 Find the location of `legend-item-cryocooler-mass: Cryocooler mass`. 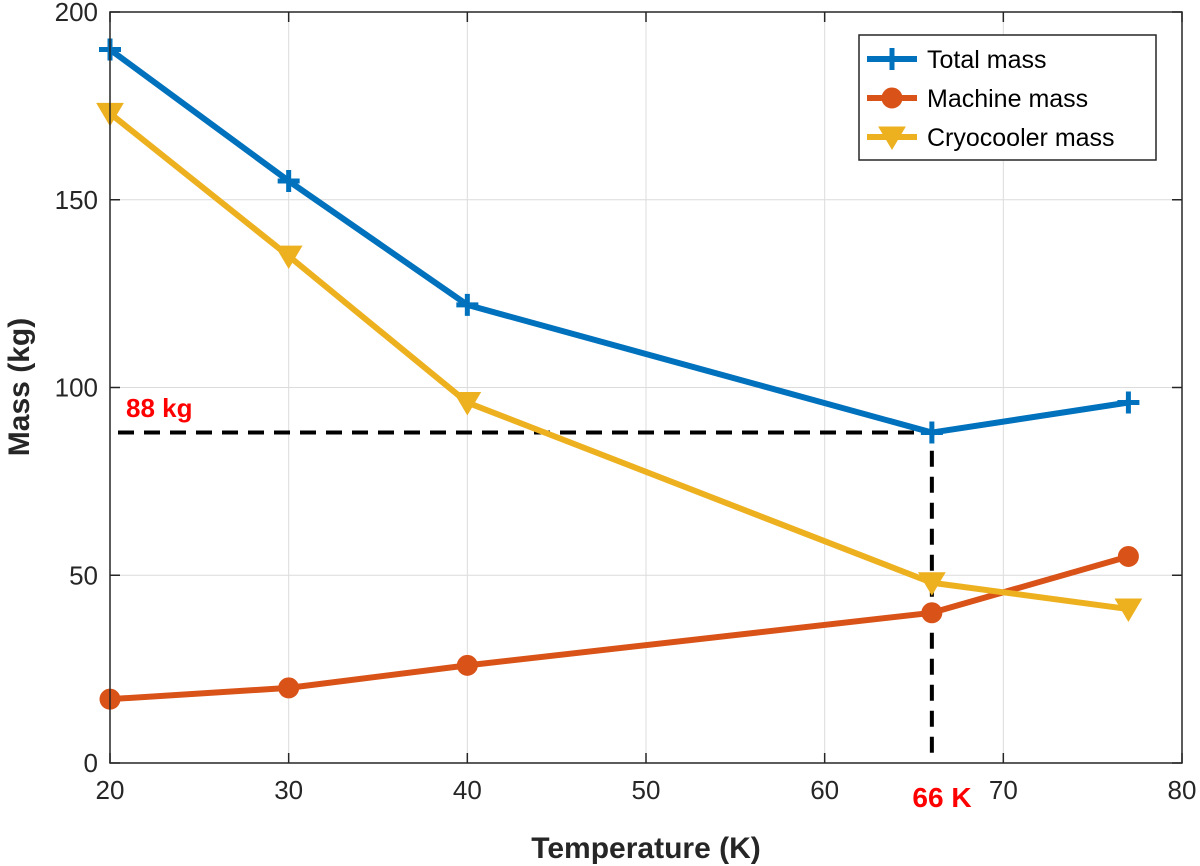

legend-item-cryocooler-mass: Cryocooler mass is located at coordinates (991, 138).